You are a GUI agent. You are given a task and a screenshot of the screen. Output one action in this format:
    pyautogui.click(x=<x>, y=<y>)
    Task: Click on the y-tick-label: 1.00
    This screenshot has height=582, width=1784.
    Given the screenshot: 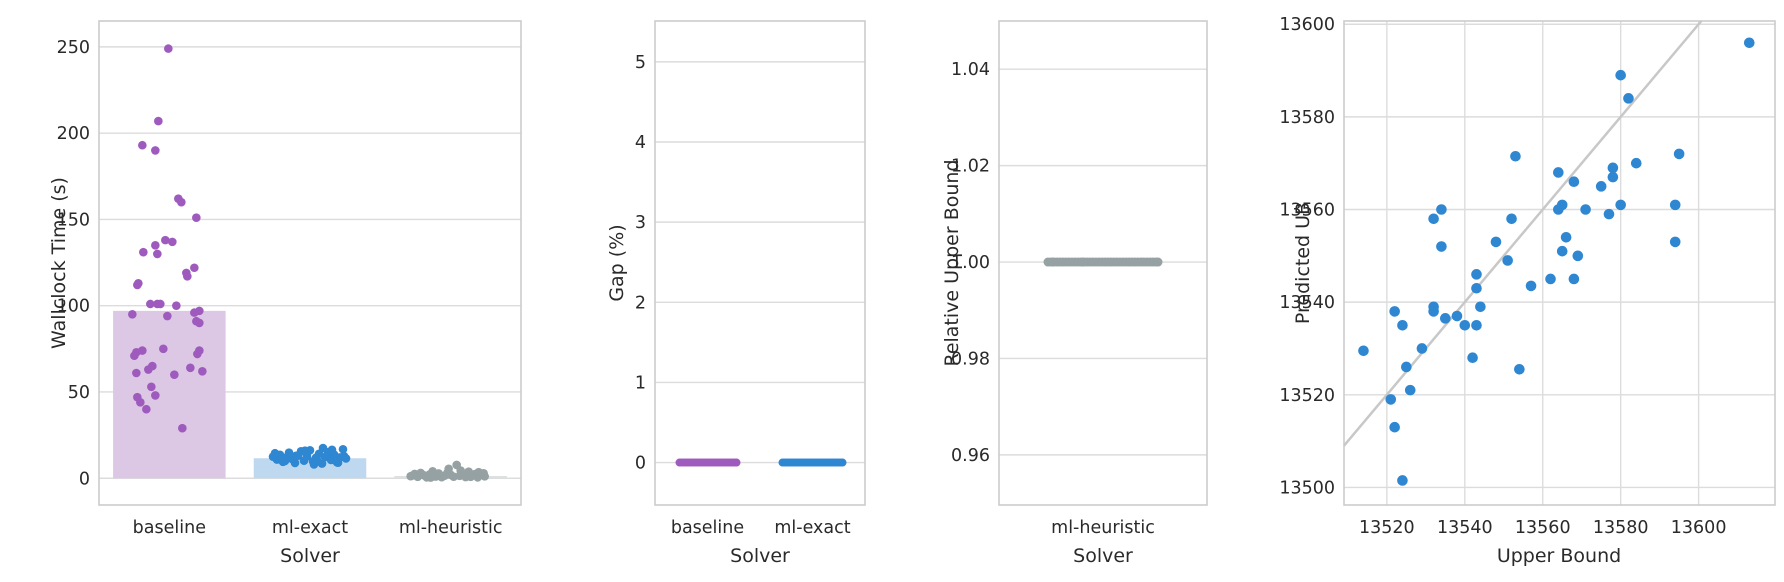 What is the action you would take?
    pyautogui.click(x=970, y=263)
    